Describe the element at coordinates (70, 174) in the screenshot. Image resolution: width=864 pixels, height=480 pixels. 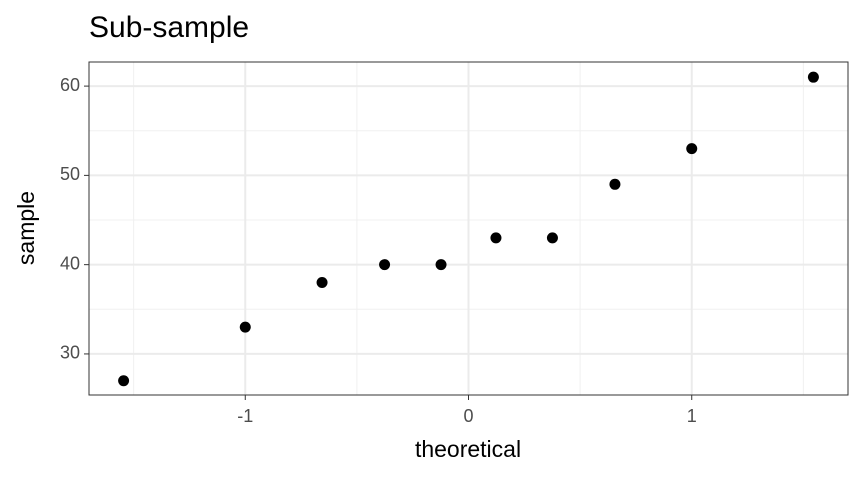
I see `y-tick-label: 50` at that location.